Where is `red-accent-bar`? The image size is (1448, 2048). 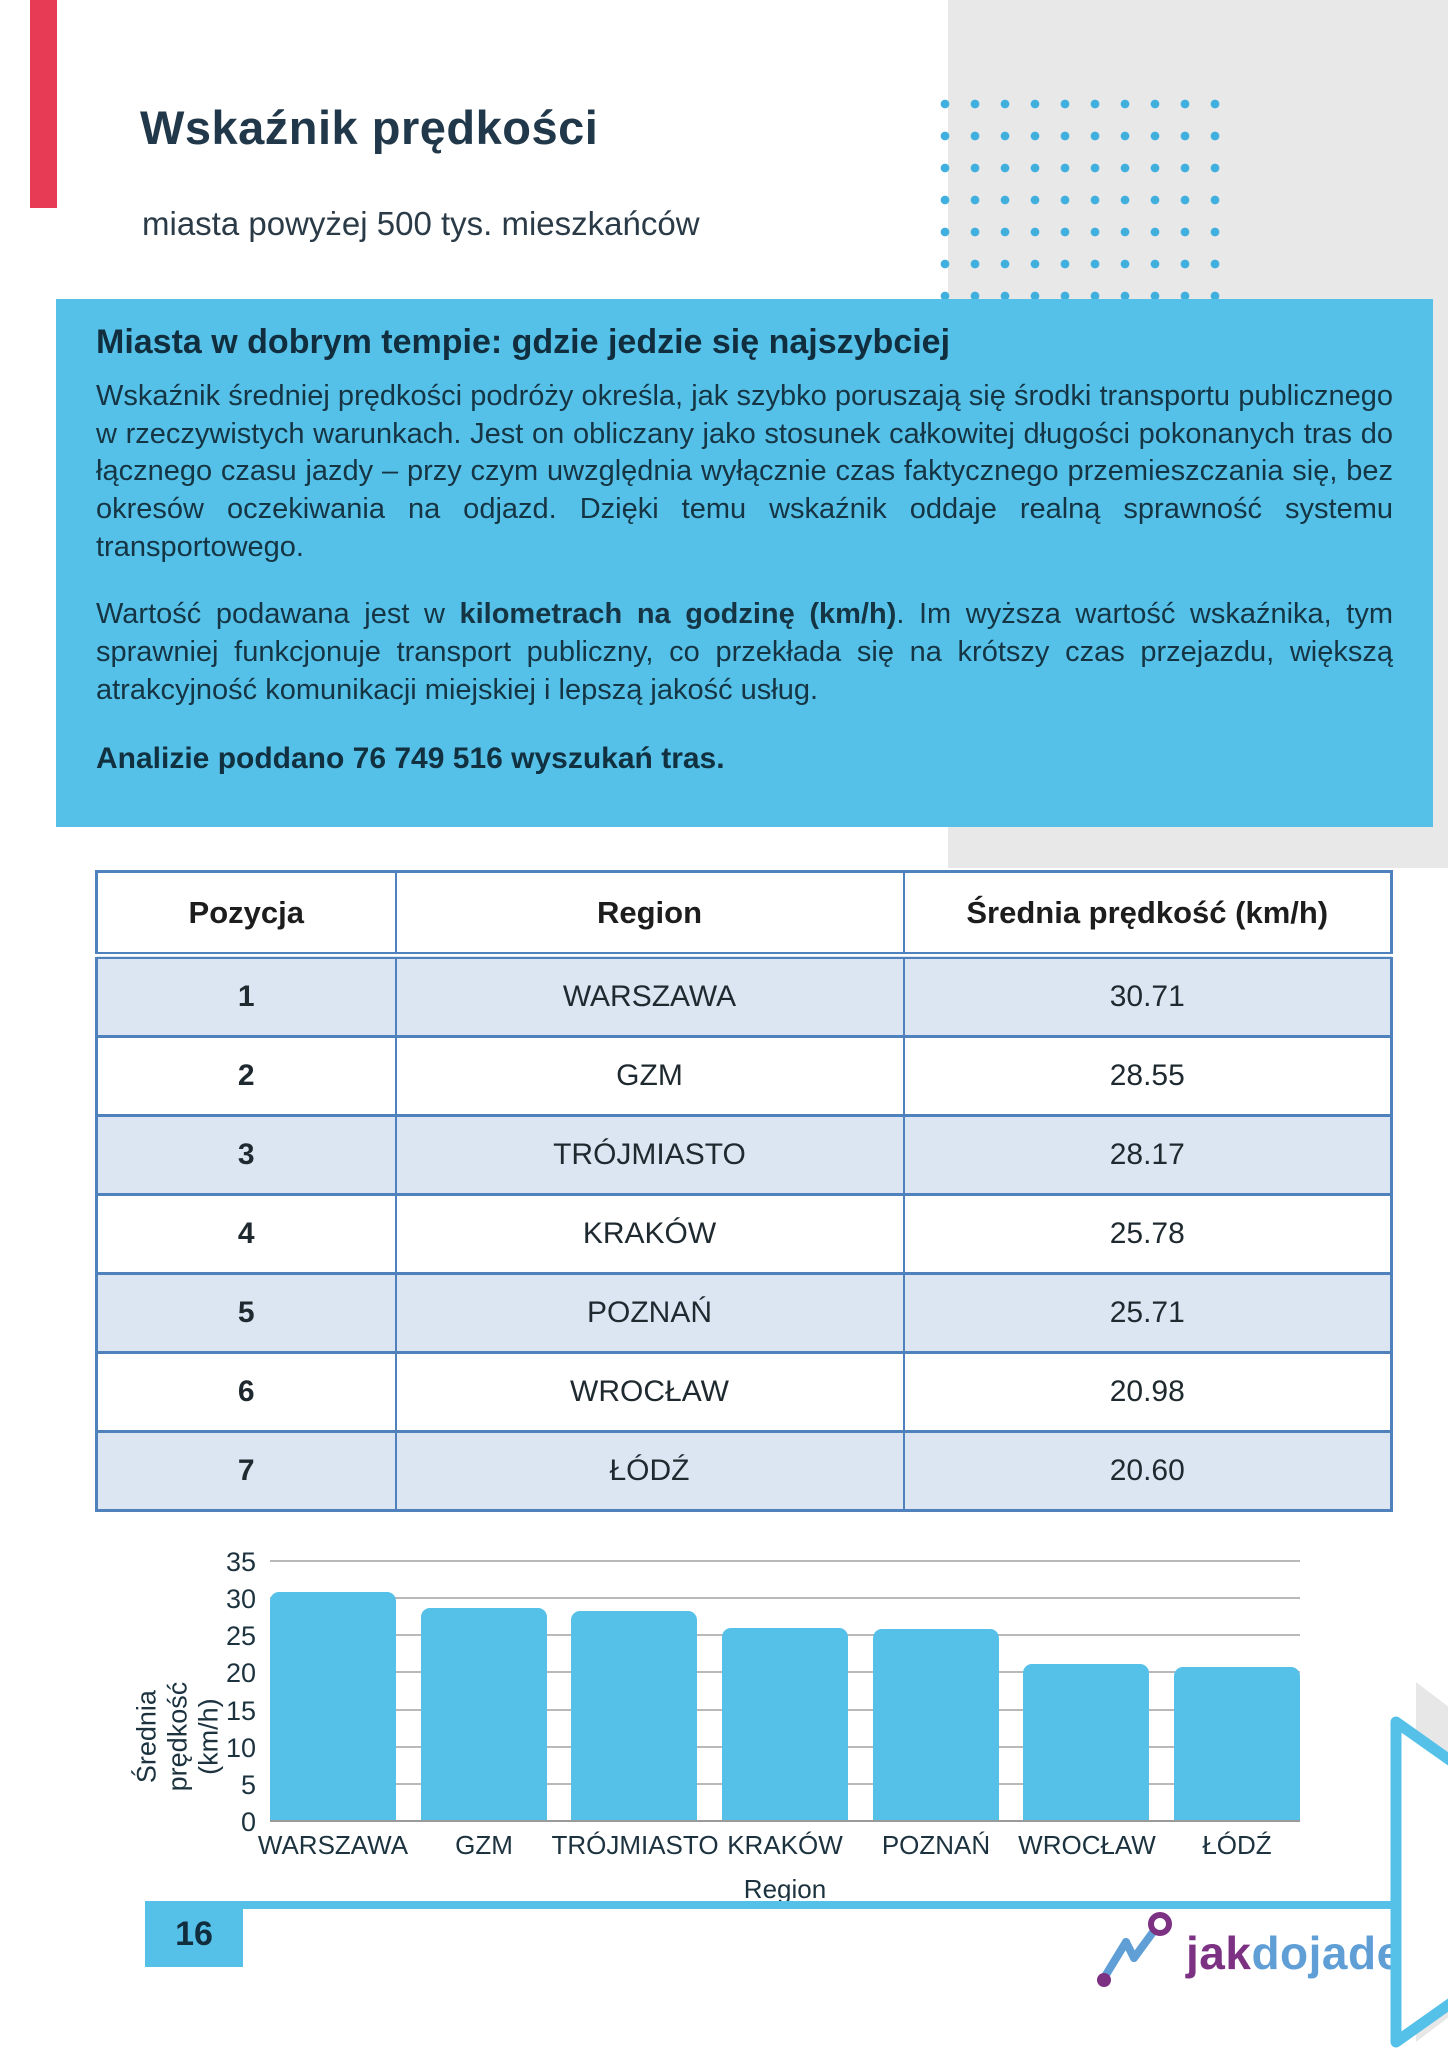 red-accent-bar is located at coordinates (43, 104).